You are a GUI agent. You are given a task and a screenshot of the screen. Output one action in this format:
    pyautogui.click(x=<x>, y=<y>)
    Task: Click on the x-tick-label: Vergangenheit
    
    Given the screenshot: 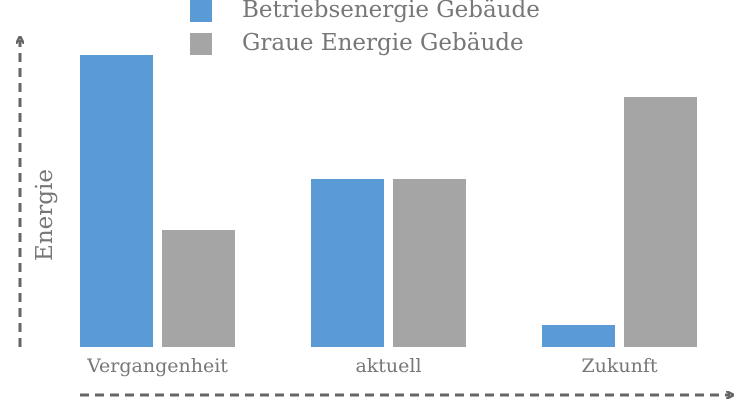 What is the action you would take?
    pyautogui.click(x=157, y=366)
    